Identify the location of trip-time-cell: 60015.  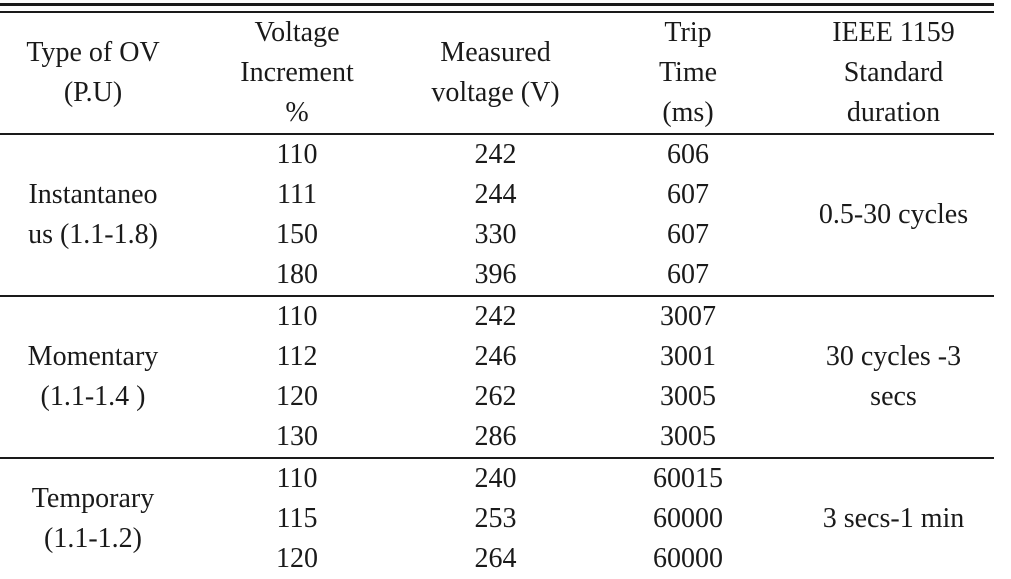
(688, 478).